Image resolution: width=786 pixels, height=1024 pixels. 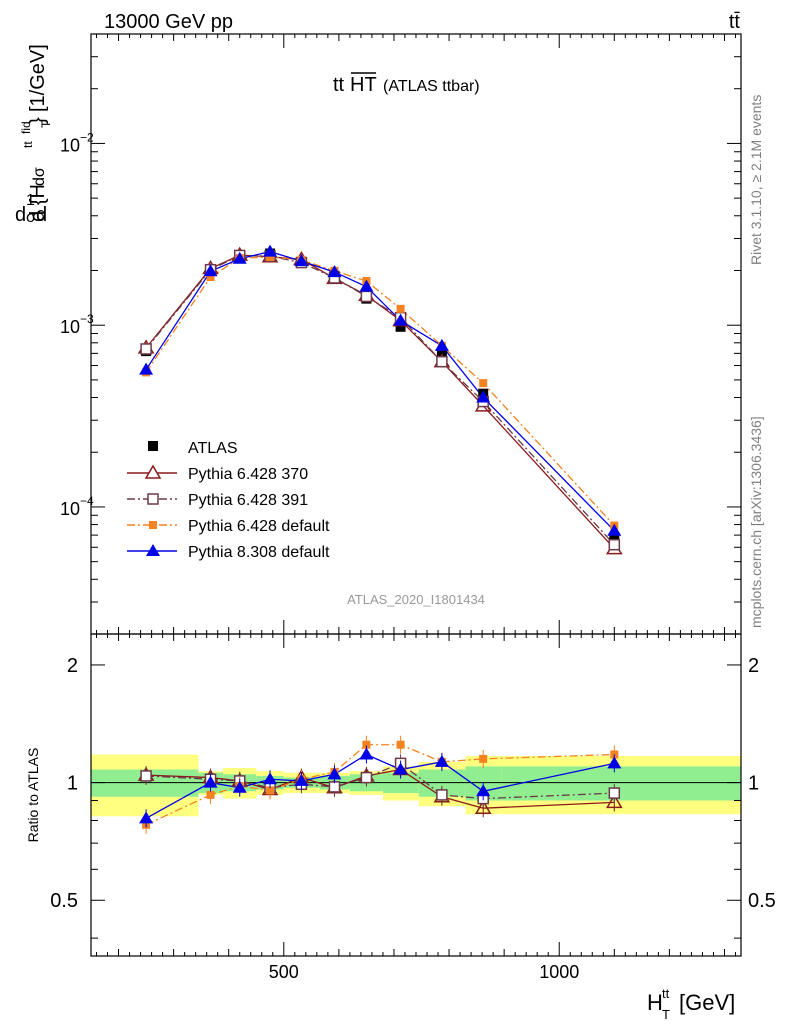 I want to click on ylabel-d2: d, so click(x=41, y=215).